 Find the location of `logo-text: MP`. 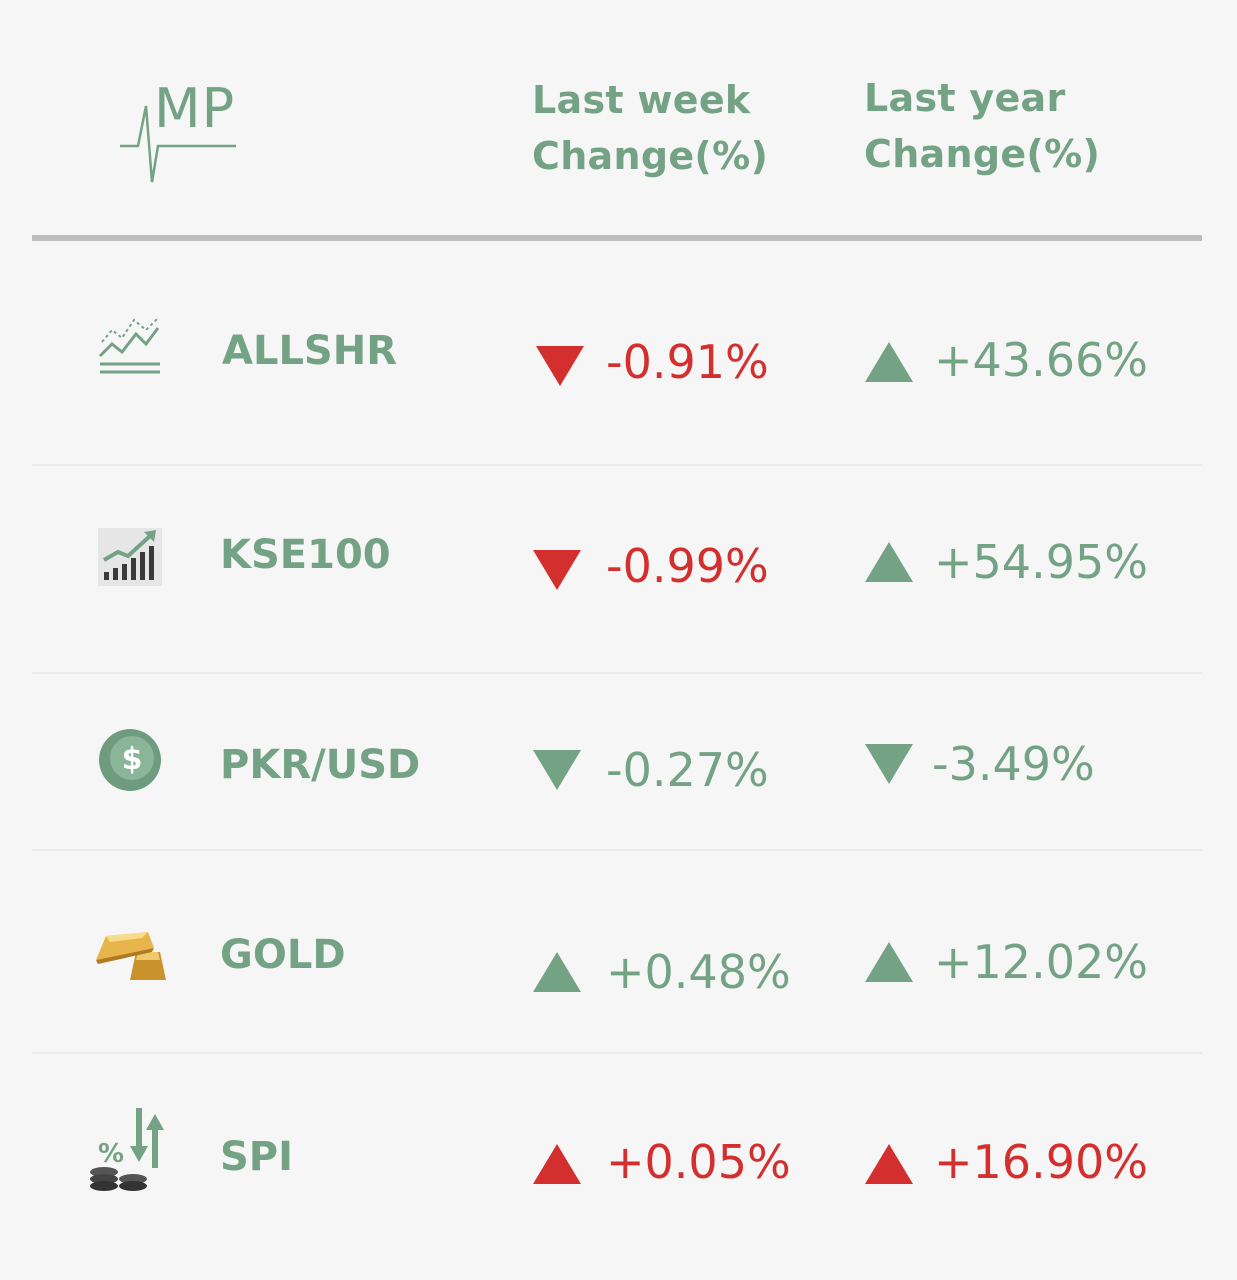

logo-text: MP is located at coordinates (195, 108).